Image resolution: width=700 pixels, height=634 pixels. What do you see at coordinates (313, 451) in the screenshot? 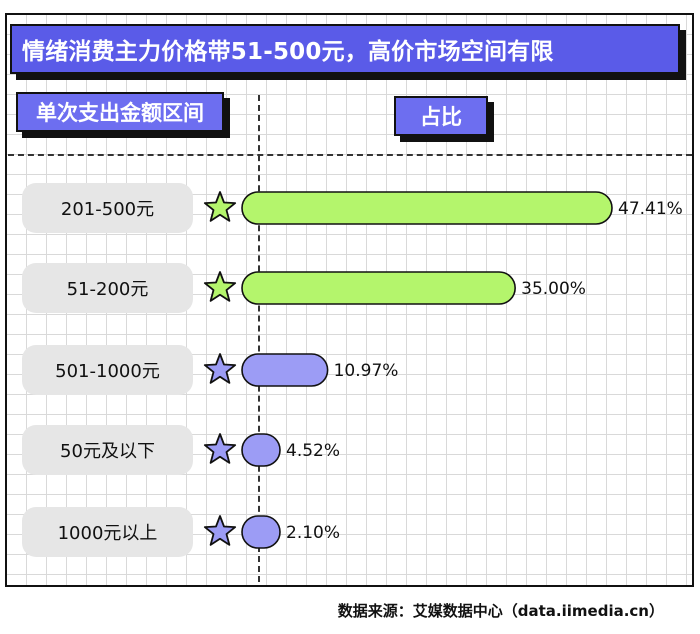
I see `value-label: 4.52%` at bounding box center [313, 451].